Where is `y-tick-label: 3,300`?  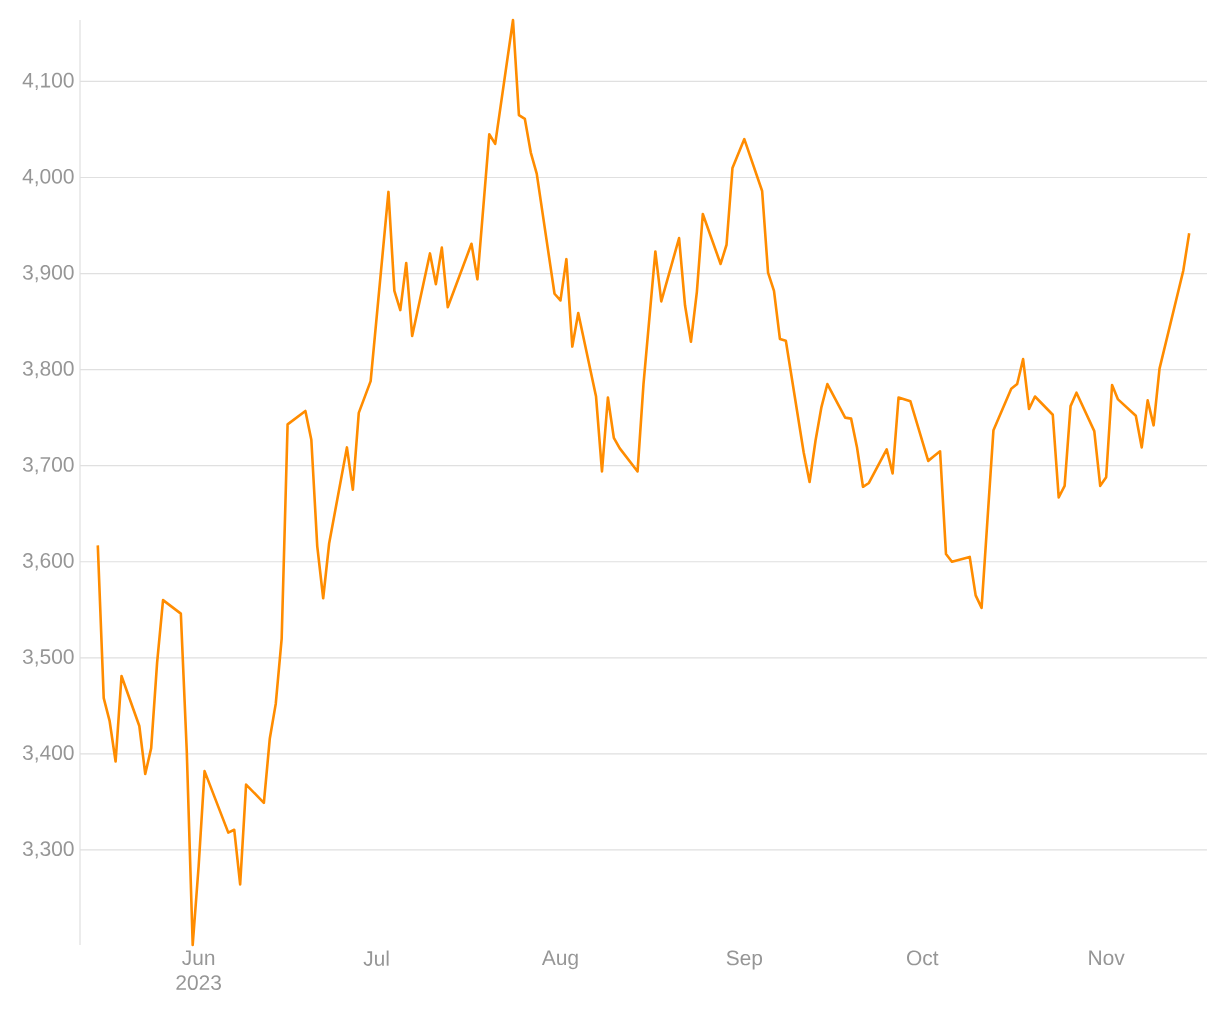 y-tick-label: 3,300 is located at coordinates (48, 850).